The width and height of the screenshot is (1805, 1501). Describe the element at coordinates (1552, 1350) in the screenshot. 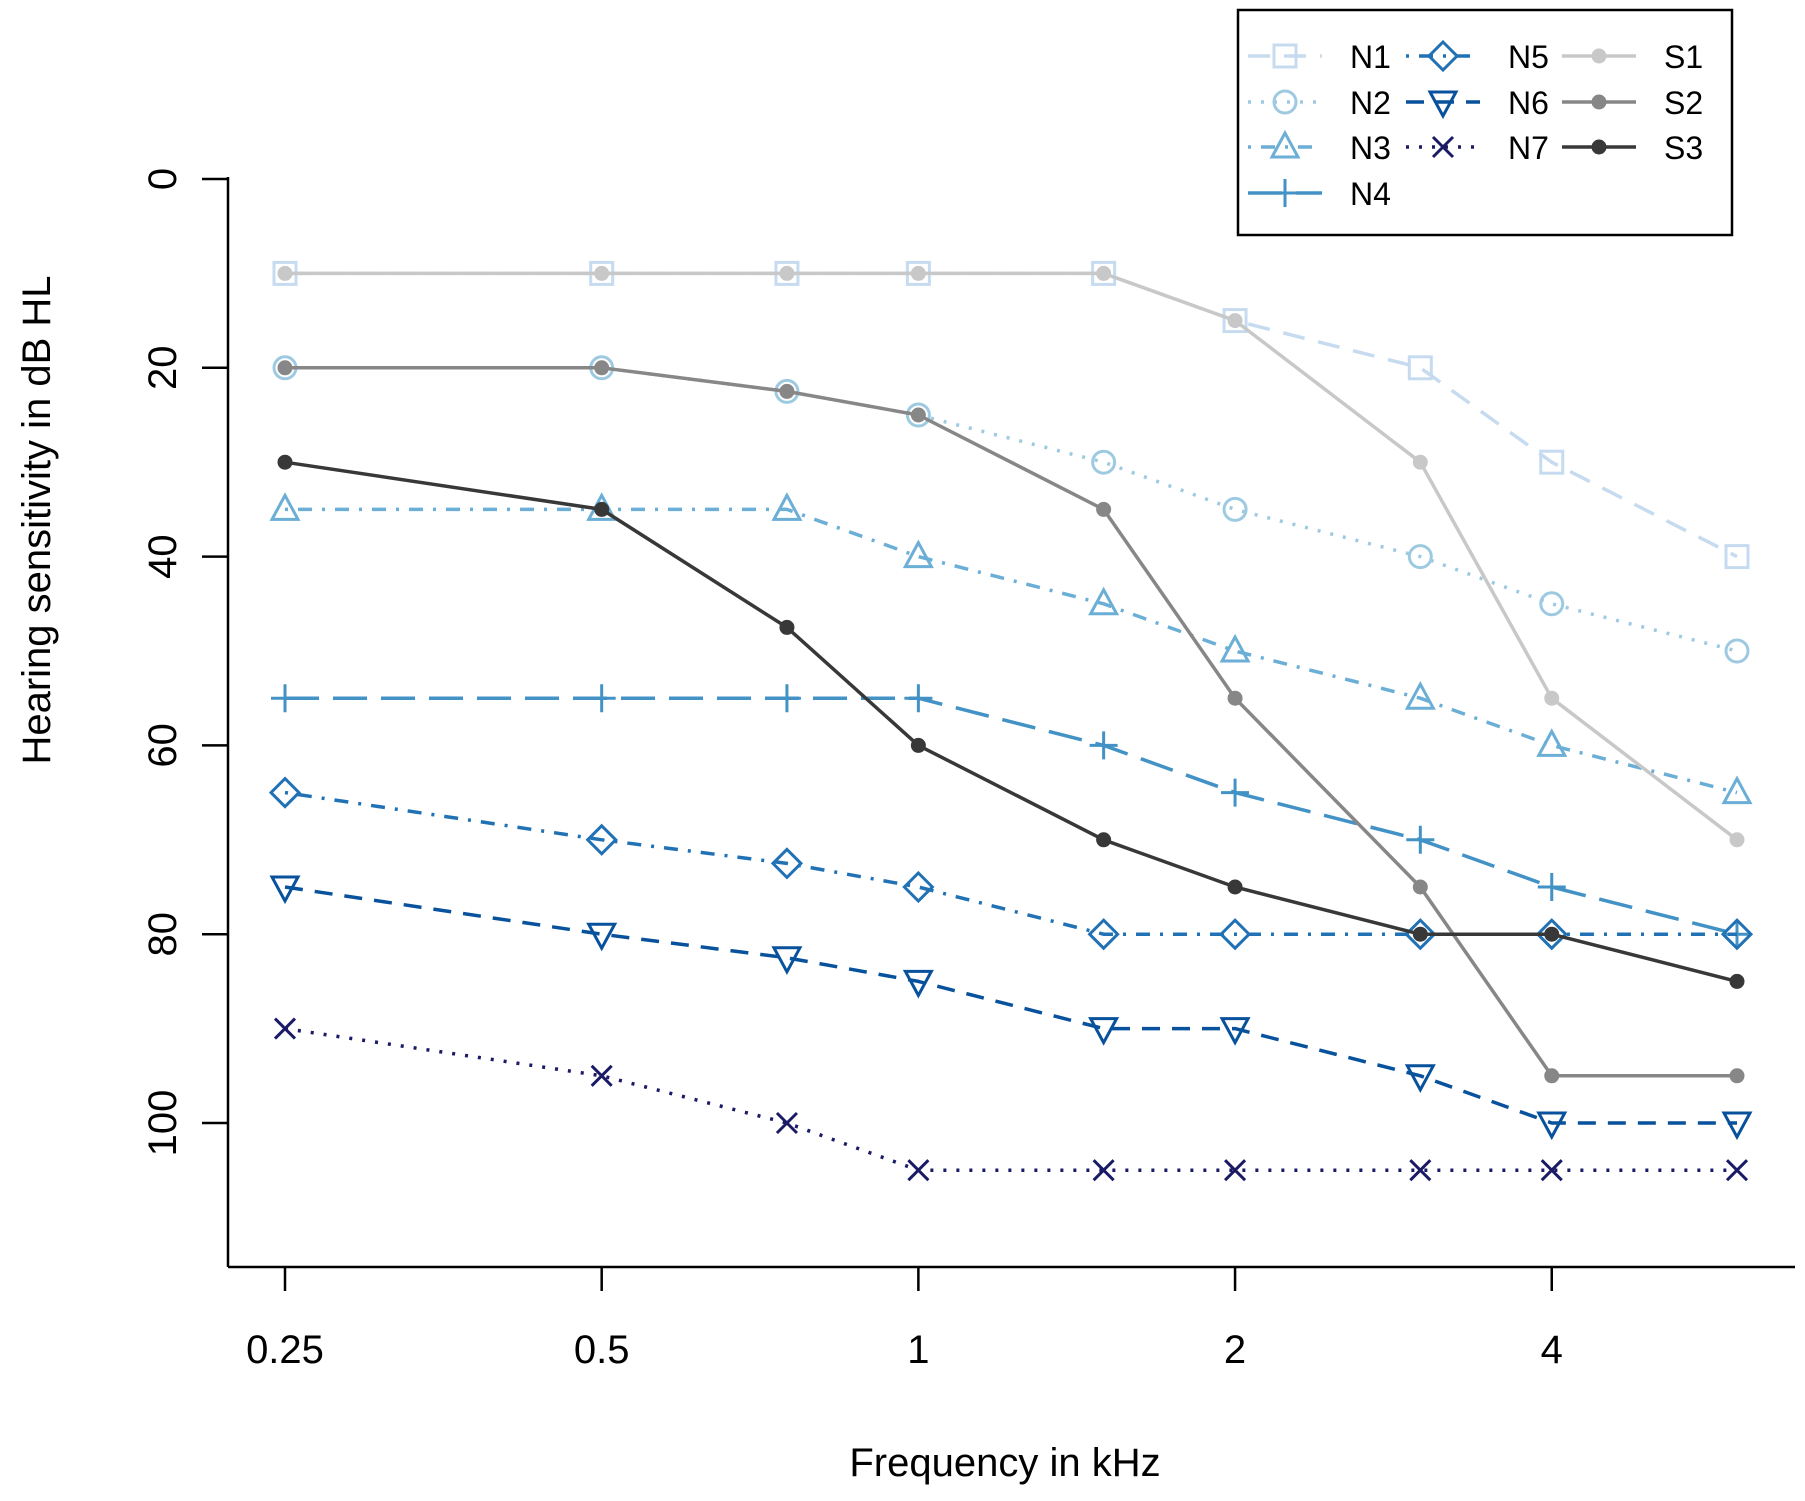

I see `x-tick-label: 4` at that location.